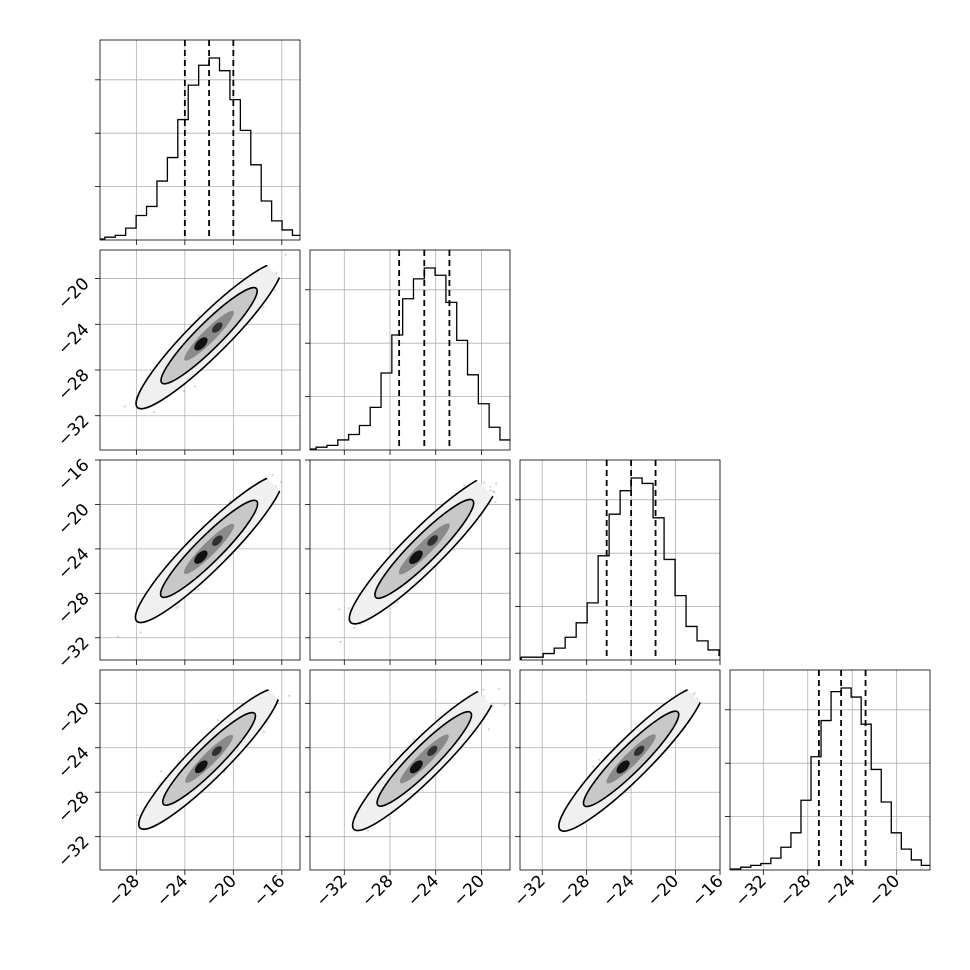 The height and width of the screenshot is (970, 970). I want to click on y-tick-label: −16, so click(74, 475).